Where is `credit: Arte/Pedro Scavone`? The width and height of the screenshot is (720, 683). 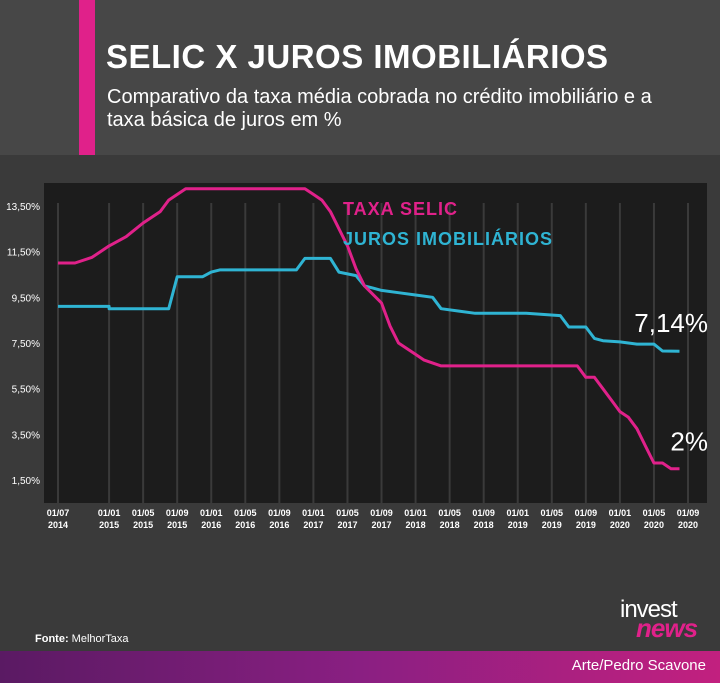
credit: Arte/Pedro Scavone is located at coordinates (638, 665).